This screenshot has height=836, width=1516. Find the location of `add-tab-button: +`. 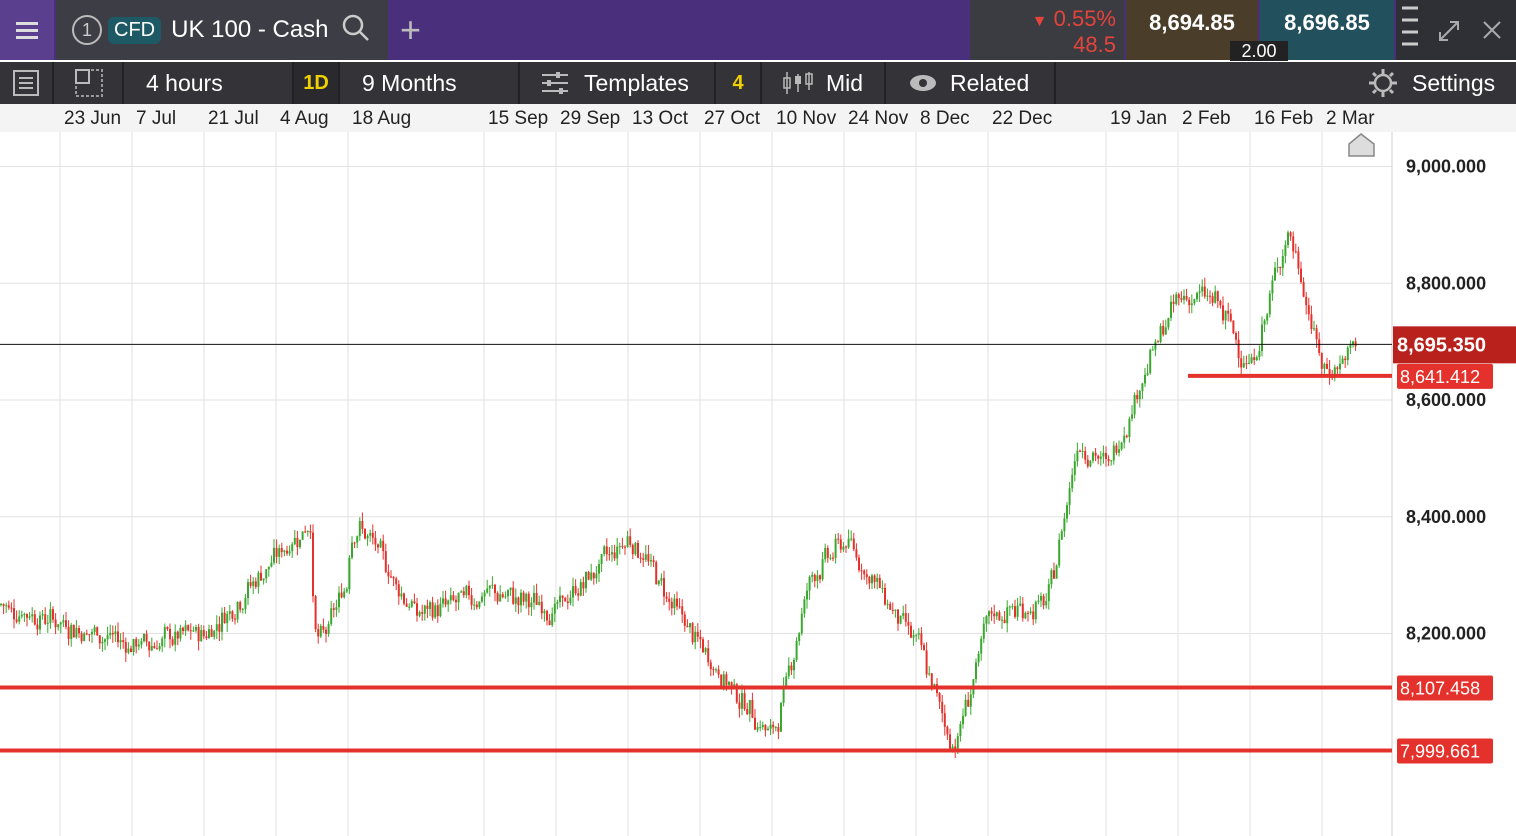

add-tab-button: + is located at coordinates (411, 29).